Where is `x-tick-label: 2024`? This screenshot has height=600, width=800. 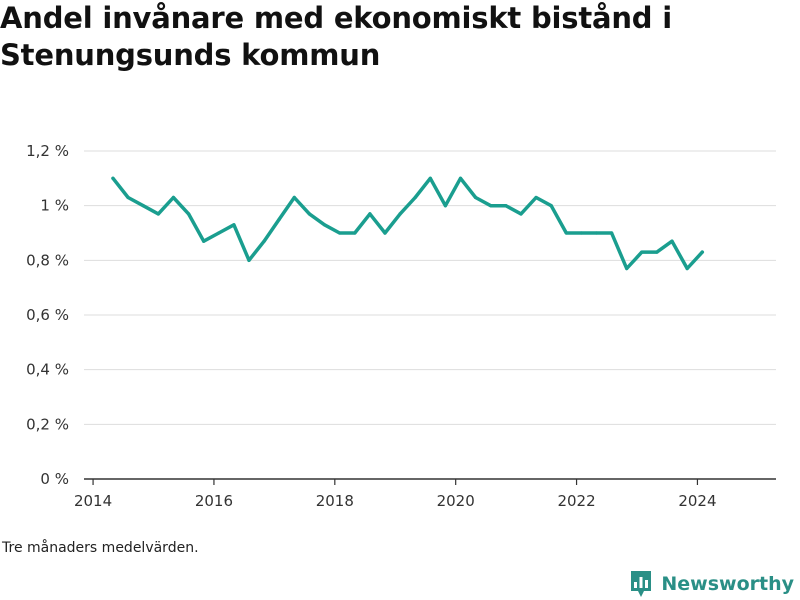
x-tick-label: 2024 is located at coordinates (697, 501).